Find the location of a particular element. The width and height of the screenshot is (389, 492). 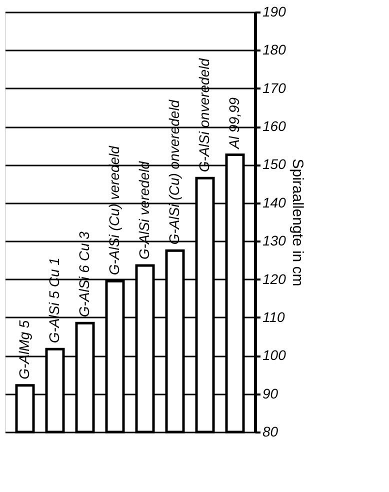

y-tick-label: 120 is located at coordinates (274, 278).